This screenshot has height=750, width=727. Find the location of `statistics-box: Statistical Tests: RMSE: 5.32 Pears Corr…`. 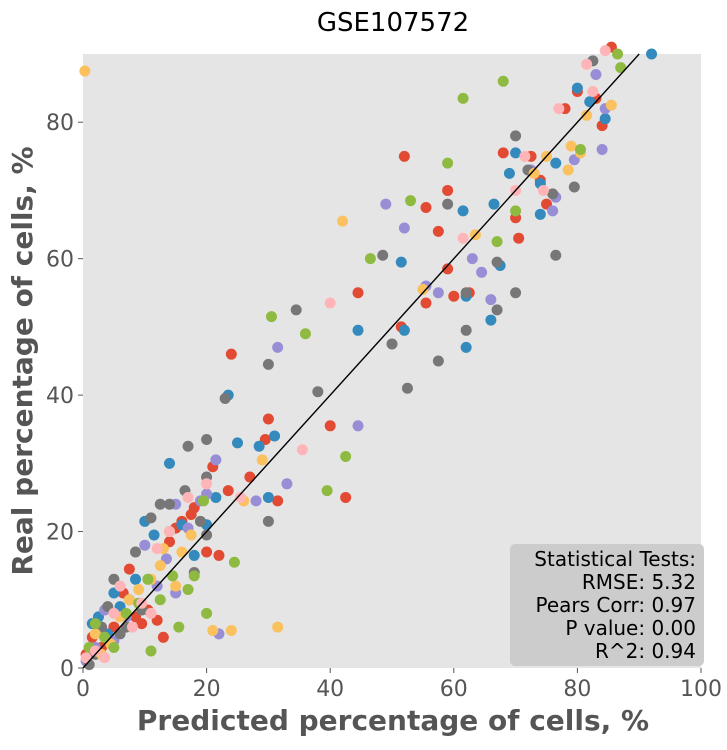

statistics-box: Statistical Tests: RMSE: 5.32 Pears Corr… is located at coordinates (607, 605).